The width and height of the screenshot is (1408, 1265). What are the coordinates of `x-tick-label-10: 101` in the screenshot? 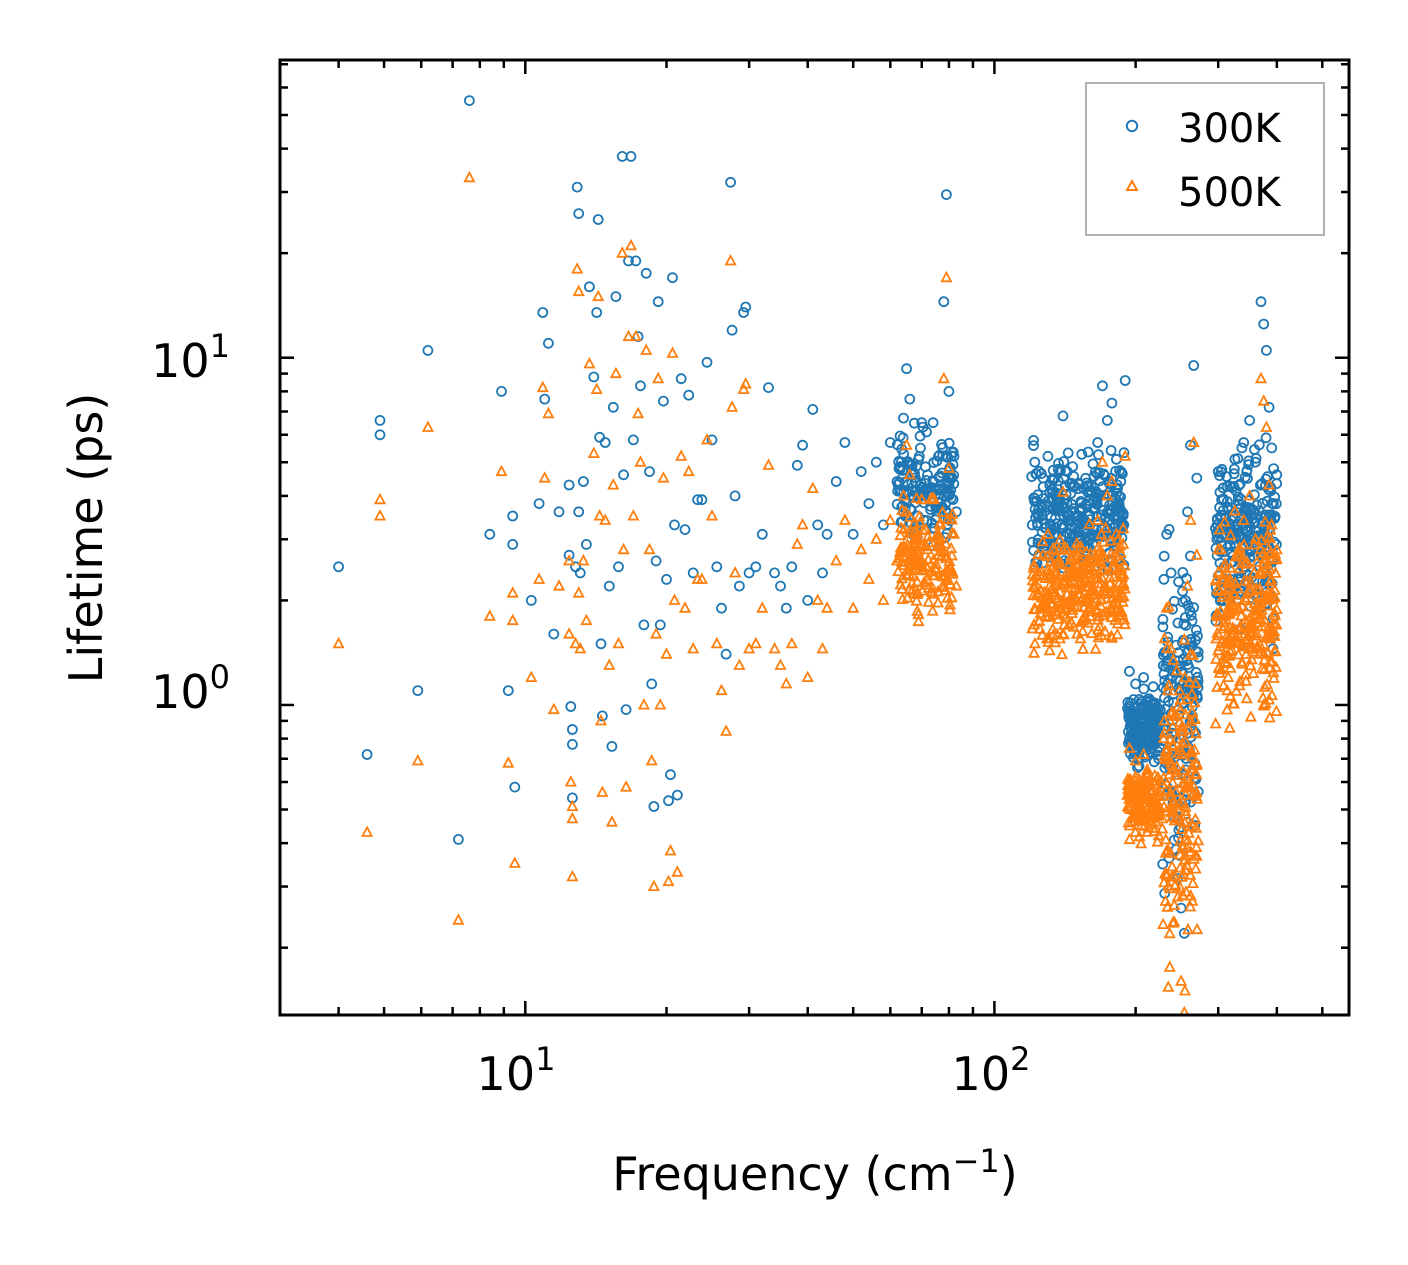 It's located at (516, 1070).